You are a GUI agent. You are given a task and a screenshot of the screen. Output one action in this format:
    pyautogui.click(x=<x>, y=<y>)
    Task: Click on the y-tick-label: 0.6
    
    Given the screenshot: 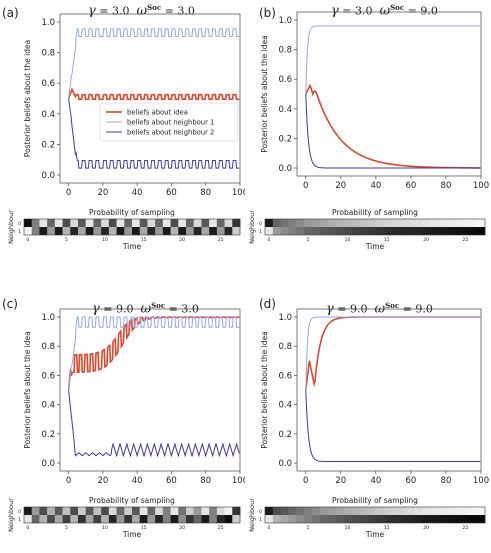 What is the action you would take?
    pyautogui.click(x=285, y=376)
    